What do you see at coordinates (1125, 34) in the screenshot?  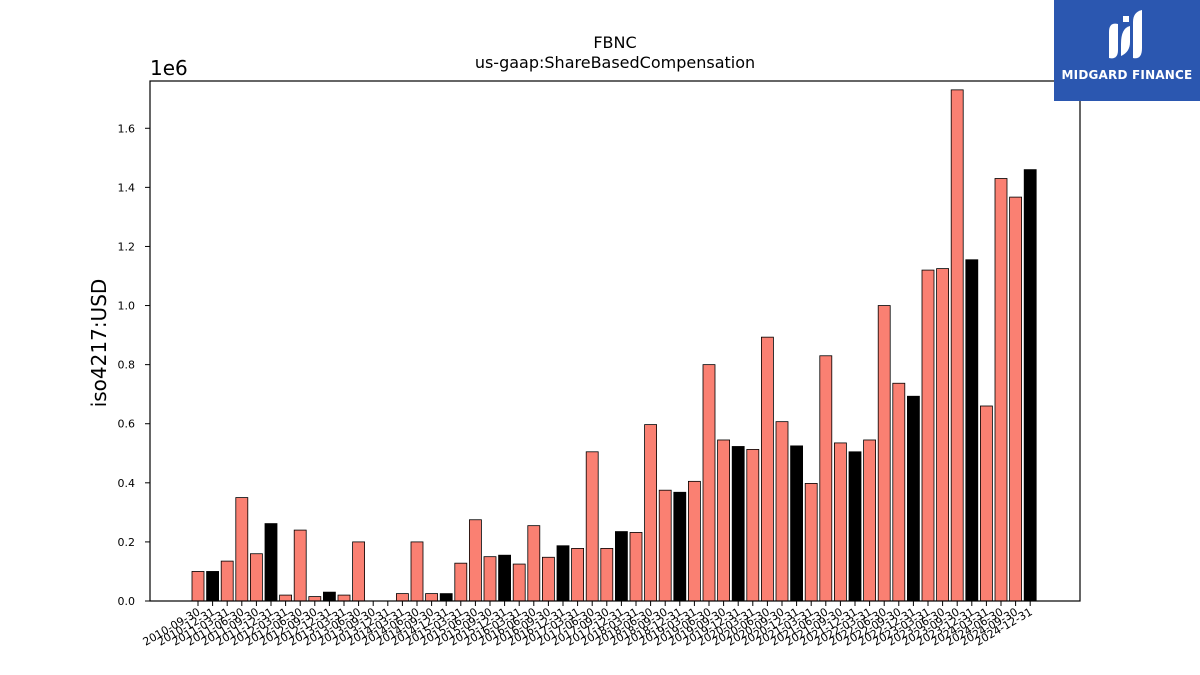 I see `midgard-logo-icon` at bounding box center [1125, 34].